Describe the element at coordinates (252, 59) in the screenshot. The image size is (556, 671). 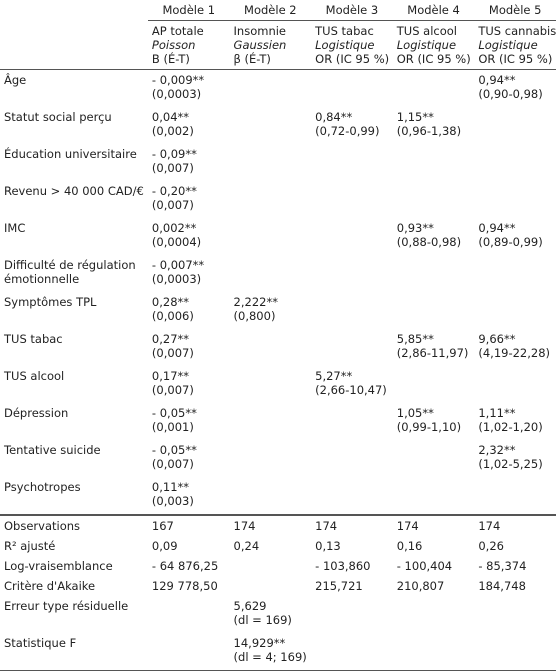
I see `statistic: β (É-T)` at that location.